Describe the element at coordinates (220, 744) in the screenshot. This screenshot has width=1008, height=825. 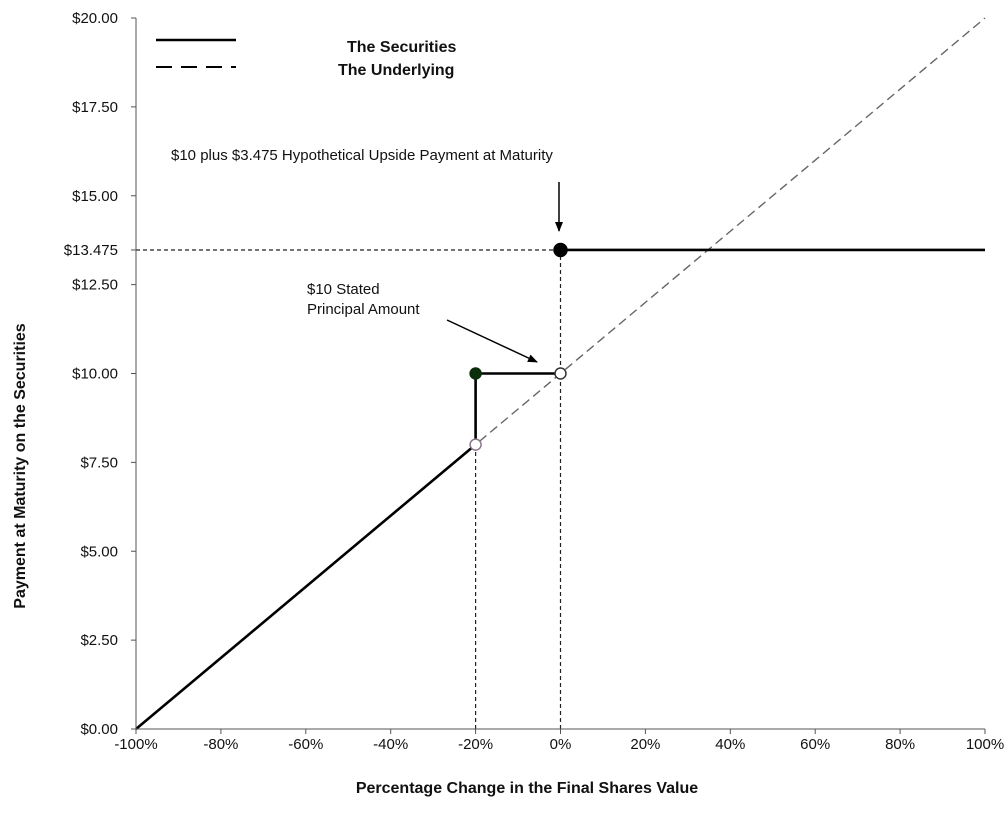
I see `x-tick-label-1: -80%` at that location.